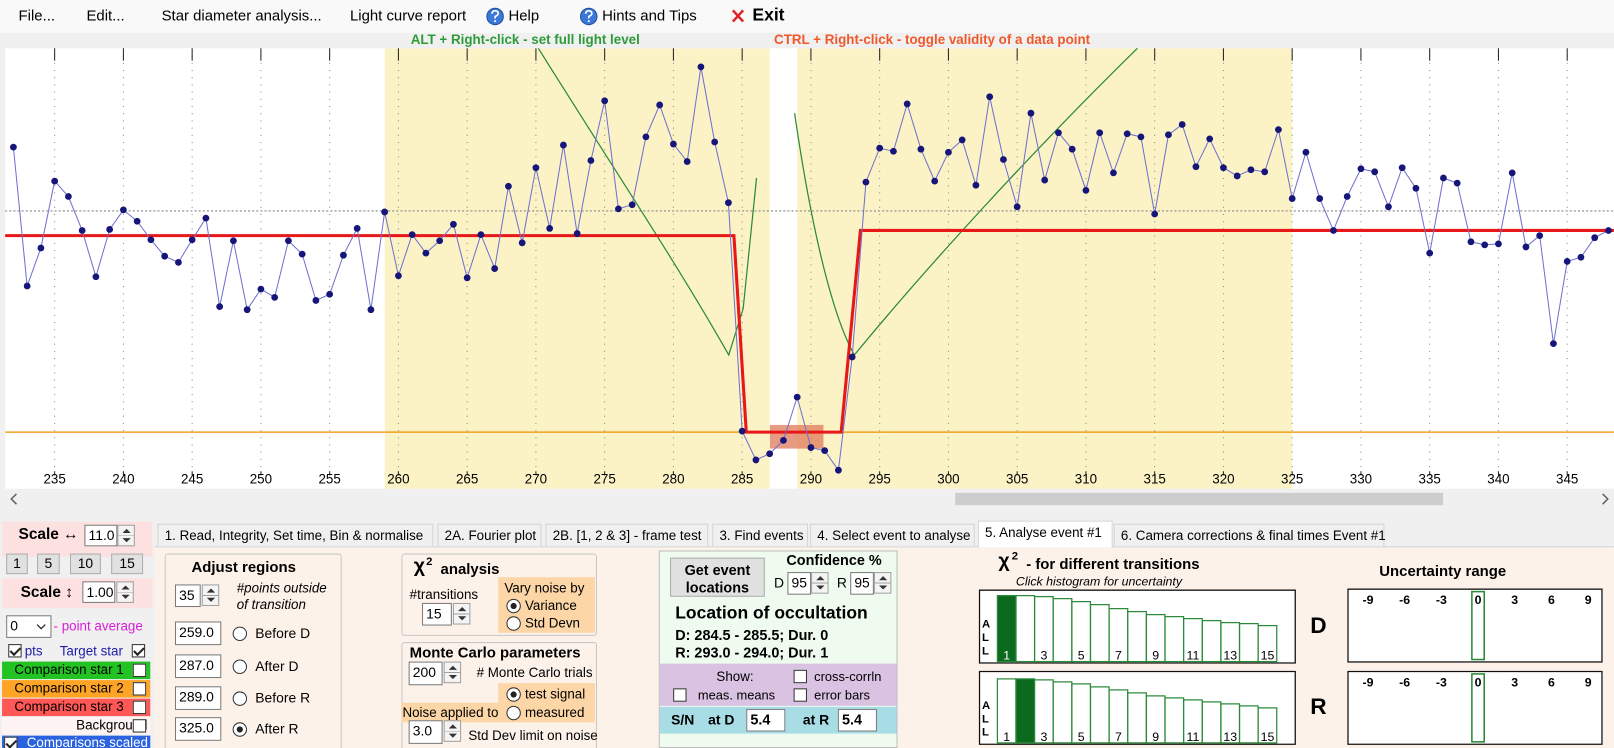  Describe the element at coordinates (862, 583) in the screenshot. I see `r-confidence: 95` at that location.